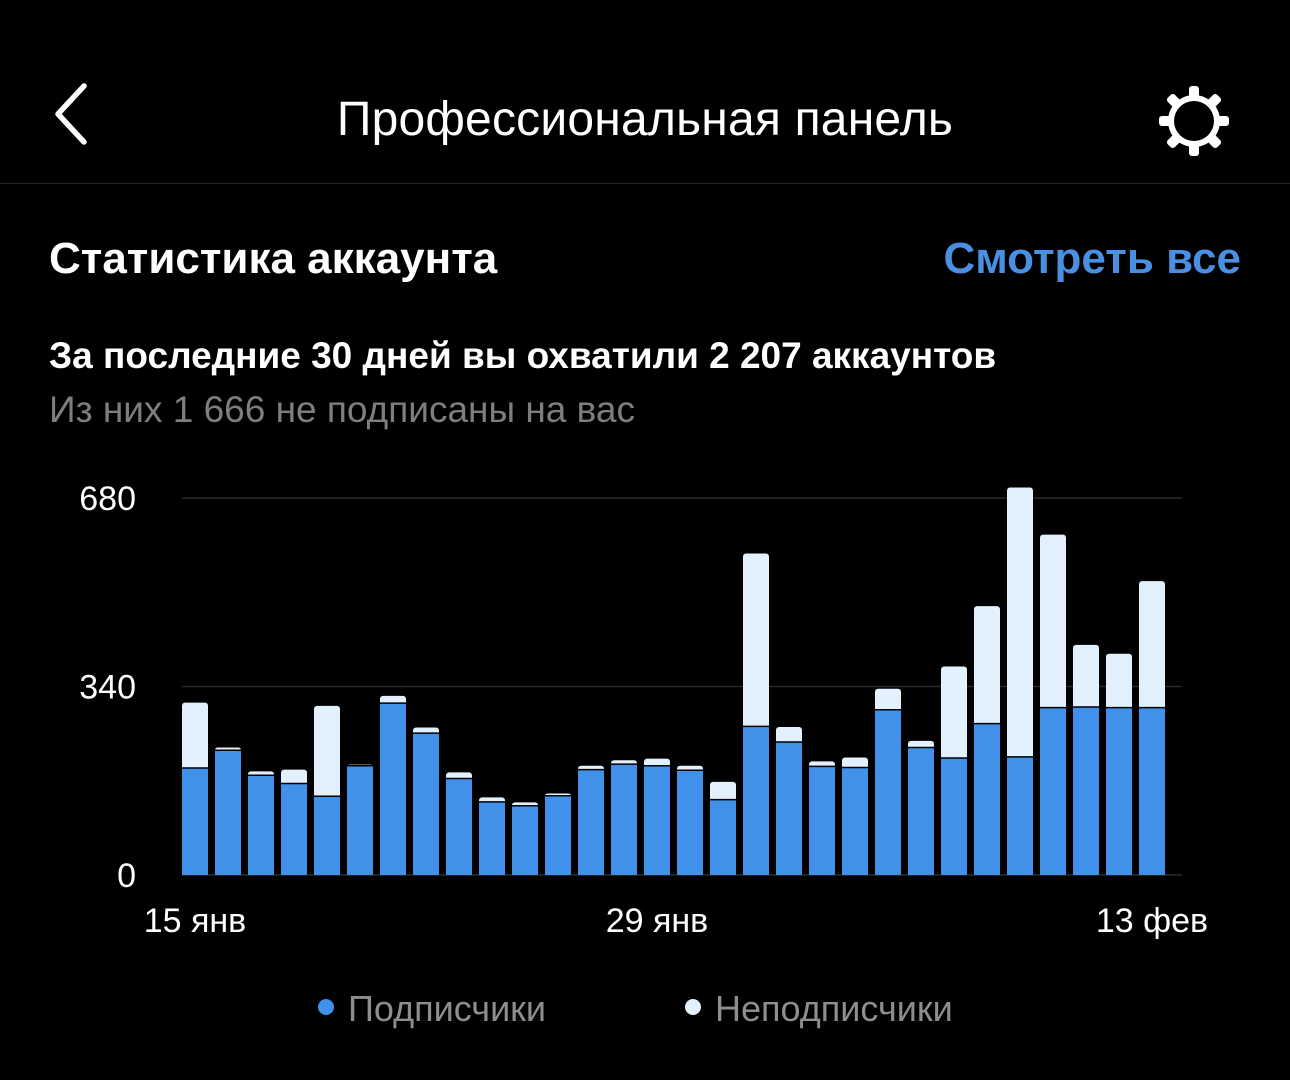 The width and height of the screenshot is (1290, 1080). What do you see at coordinates (1152, 921) in the screenshot?
I see `x-tick-label: 13 фев` at bounding box center [1152, 921].